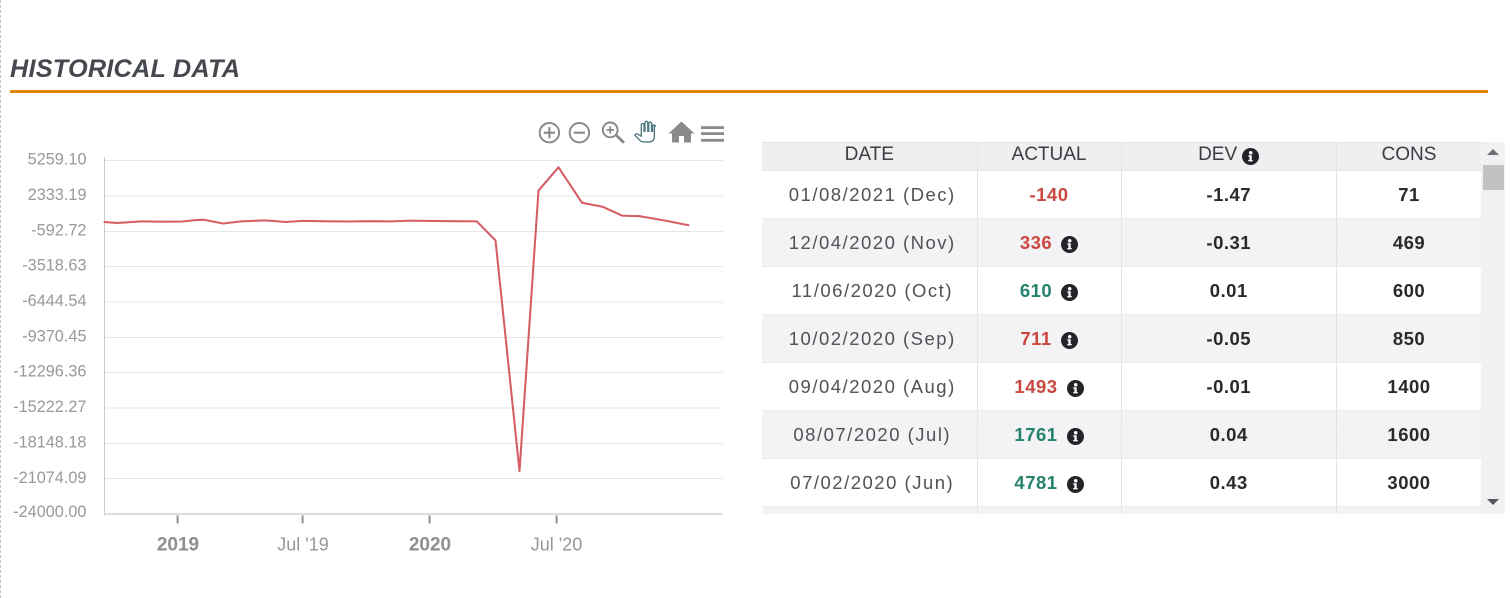 Image resolution: width=1510 pixels, height=598 pixels. What do you see at coordinates (178, 545) in the screenshot?
I see `svg-text: 2019` at bounding box center [178, 545].